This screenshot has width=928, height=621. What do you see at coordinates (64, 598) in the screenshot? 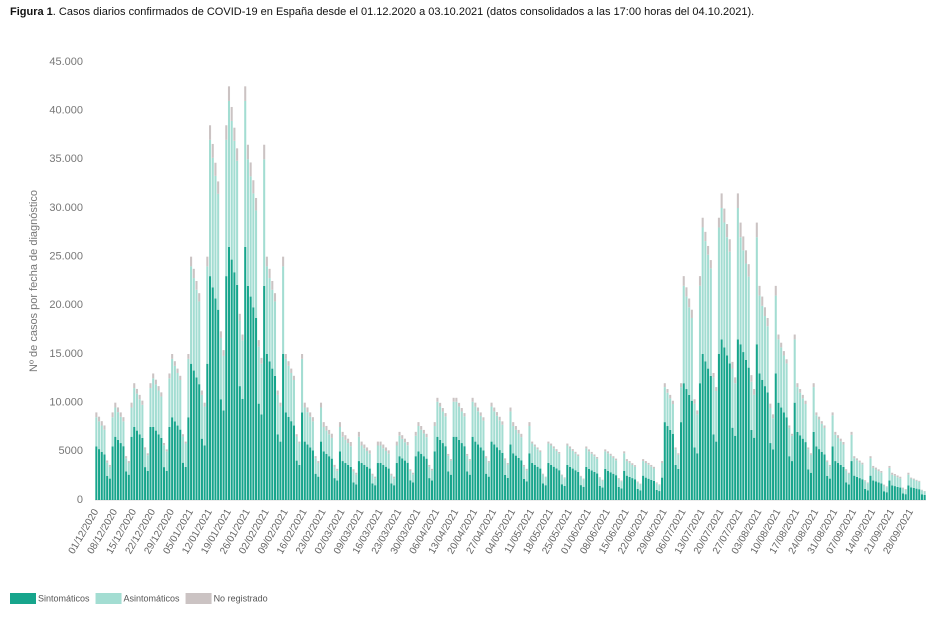
I see `legend-label: Sintomáticos` at bounding box center [64, 598].